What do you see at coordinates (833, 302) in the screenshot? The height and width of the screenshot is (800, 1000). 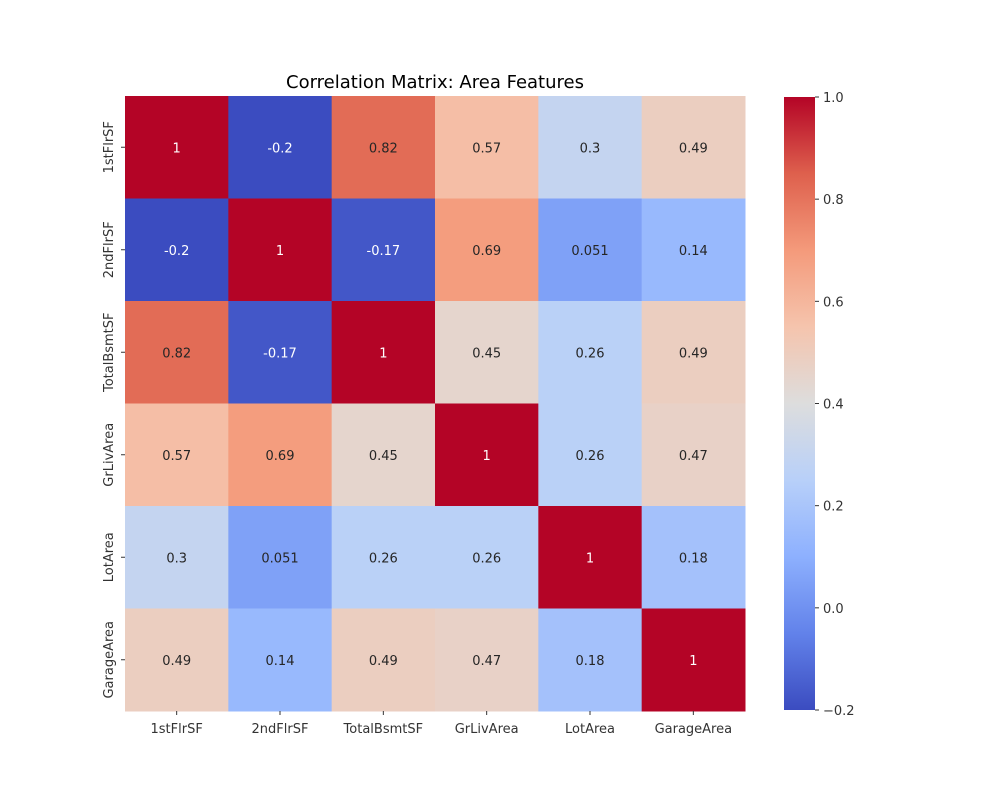 I see `colorbar-tick-label: 0.6` at bounding box center [833, 302].